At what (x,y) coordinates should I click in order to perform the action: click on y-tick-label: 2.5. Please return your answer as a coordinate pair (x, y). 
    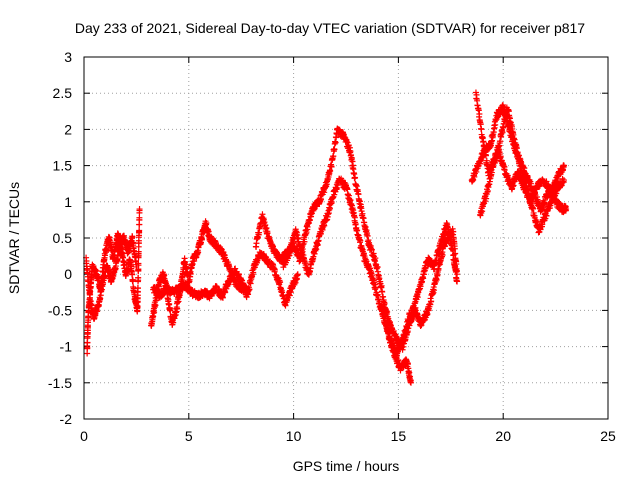
    Looking at the image, I should click on (63, 93).